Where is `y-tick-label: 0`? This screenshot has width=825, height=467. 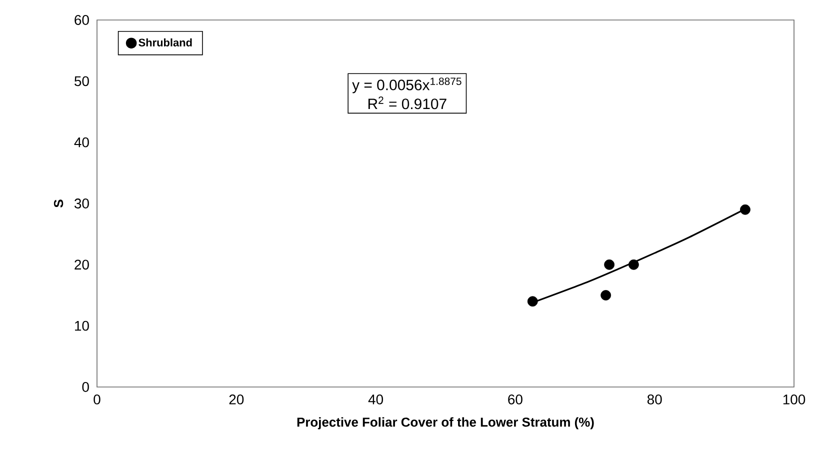 y-tick-label: 0 is located at coordinates (85, 387).